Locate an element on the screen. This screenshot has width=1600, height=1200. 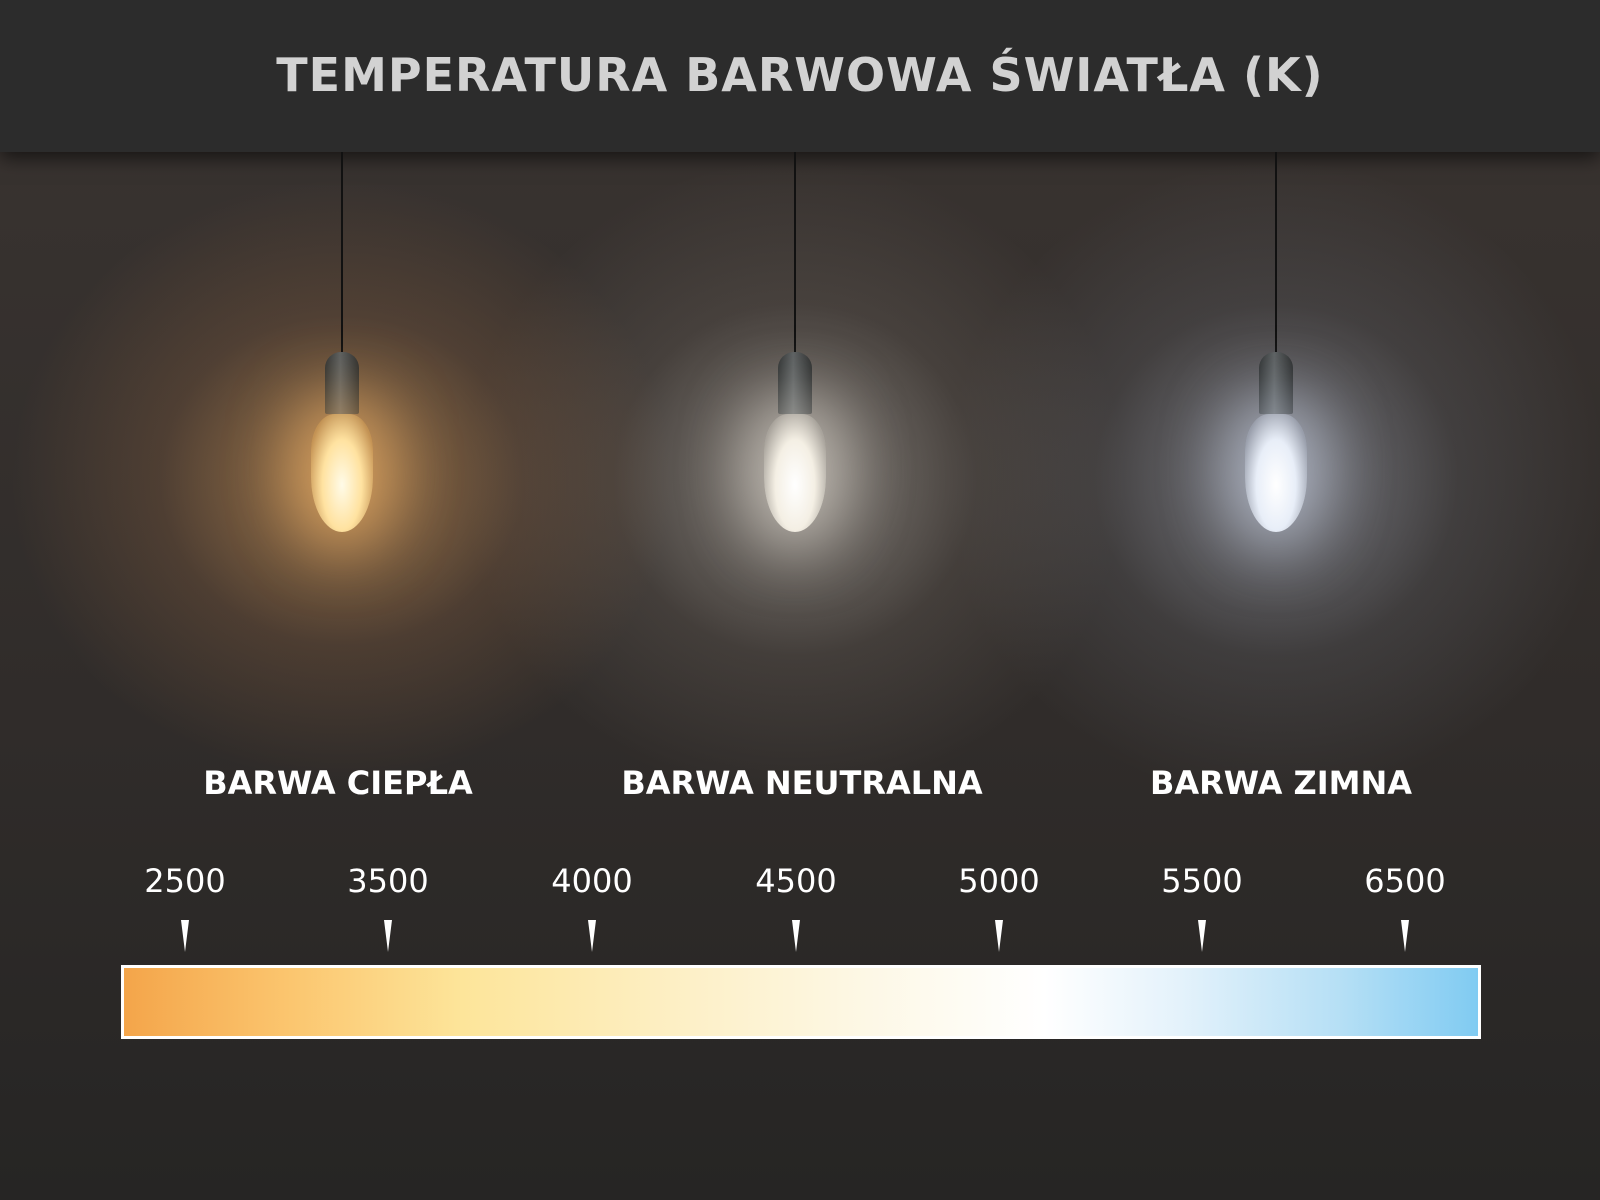
tick-label: 3500 is located at coordinates (388, 881).